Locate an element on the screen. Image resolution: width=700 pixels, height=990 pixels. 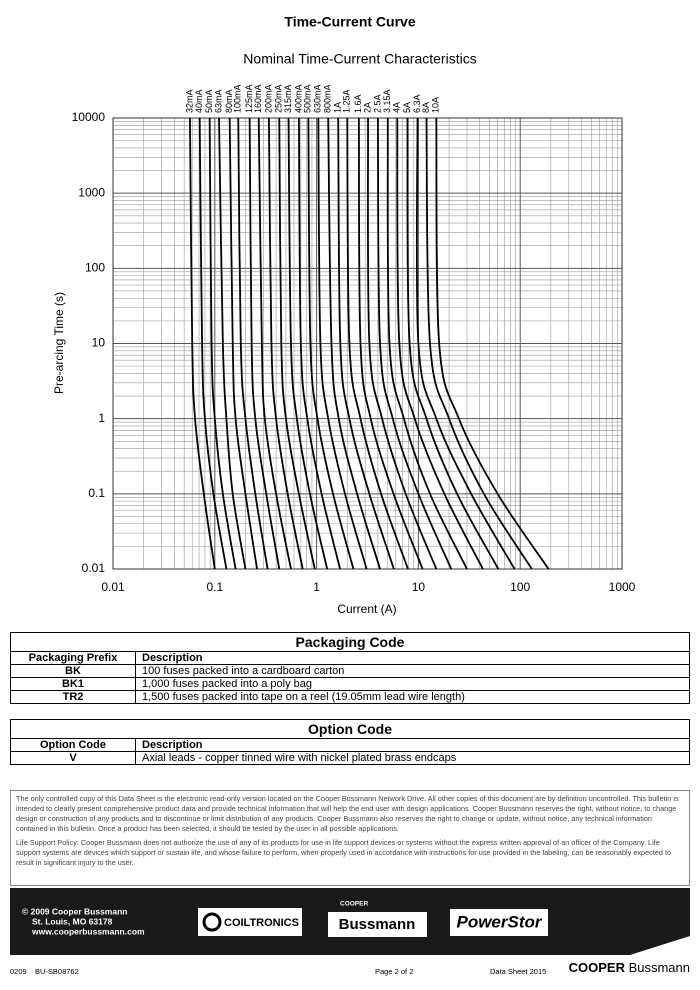
logo-powerstor: PowerStor is located at coordinates (499, 921).